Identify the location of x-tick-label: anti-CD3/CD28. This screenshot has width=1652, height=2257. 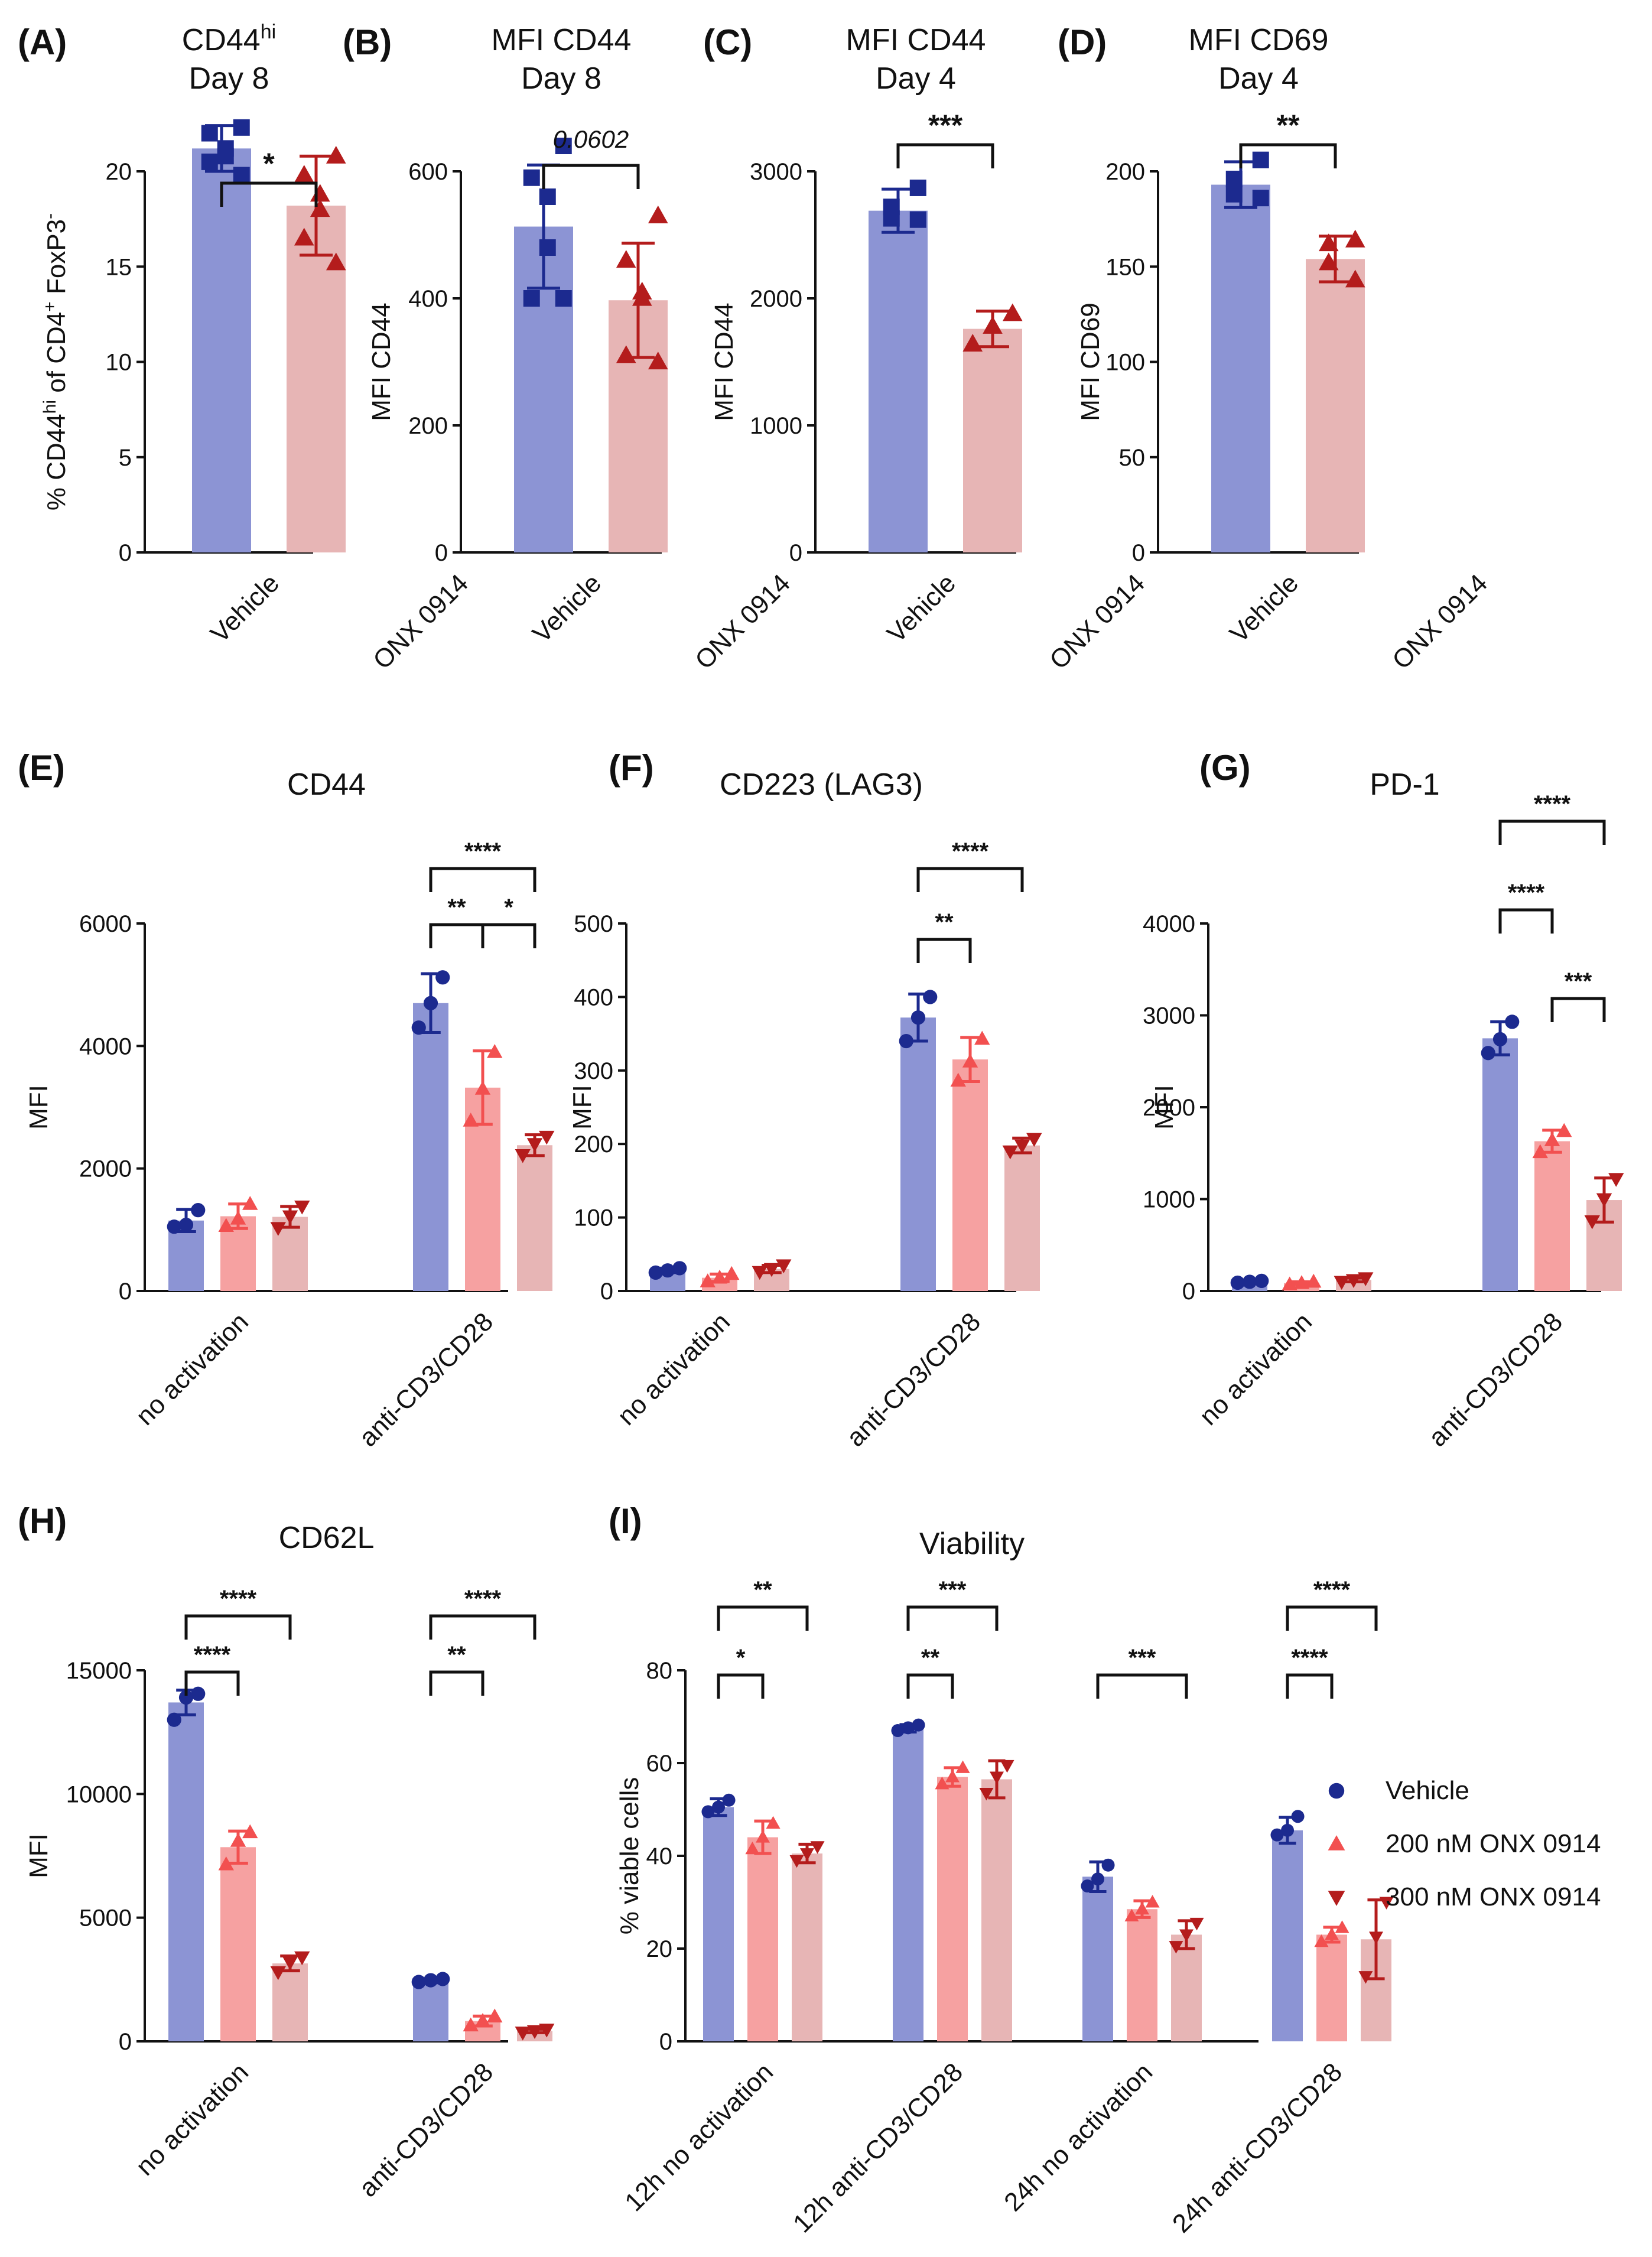
(426, 2130).